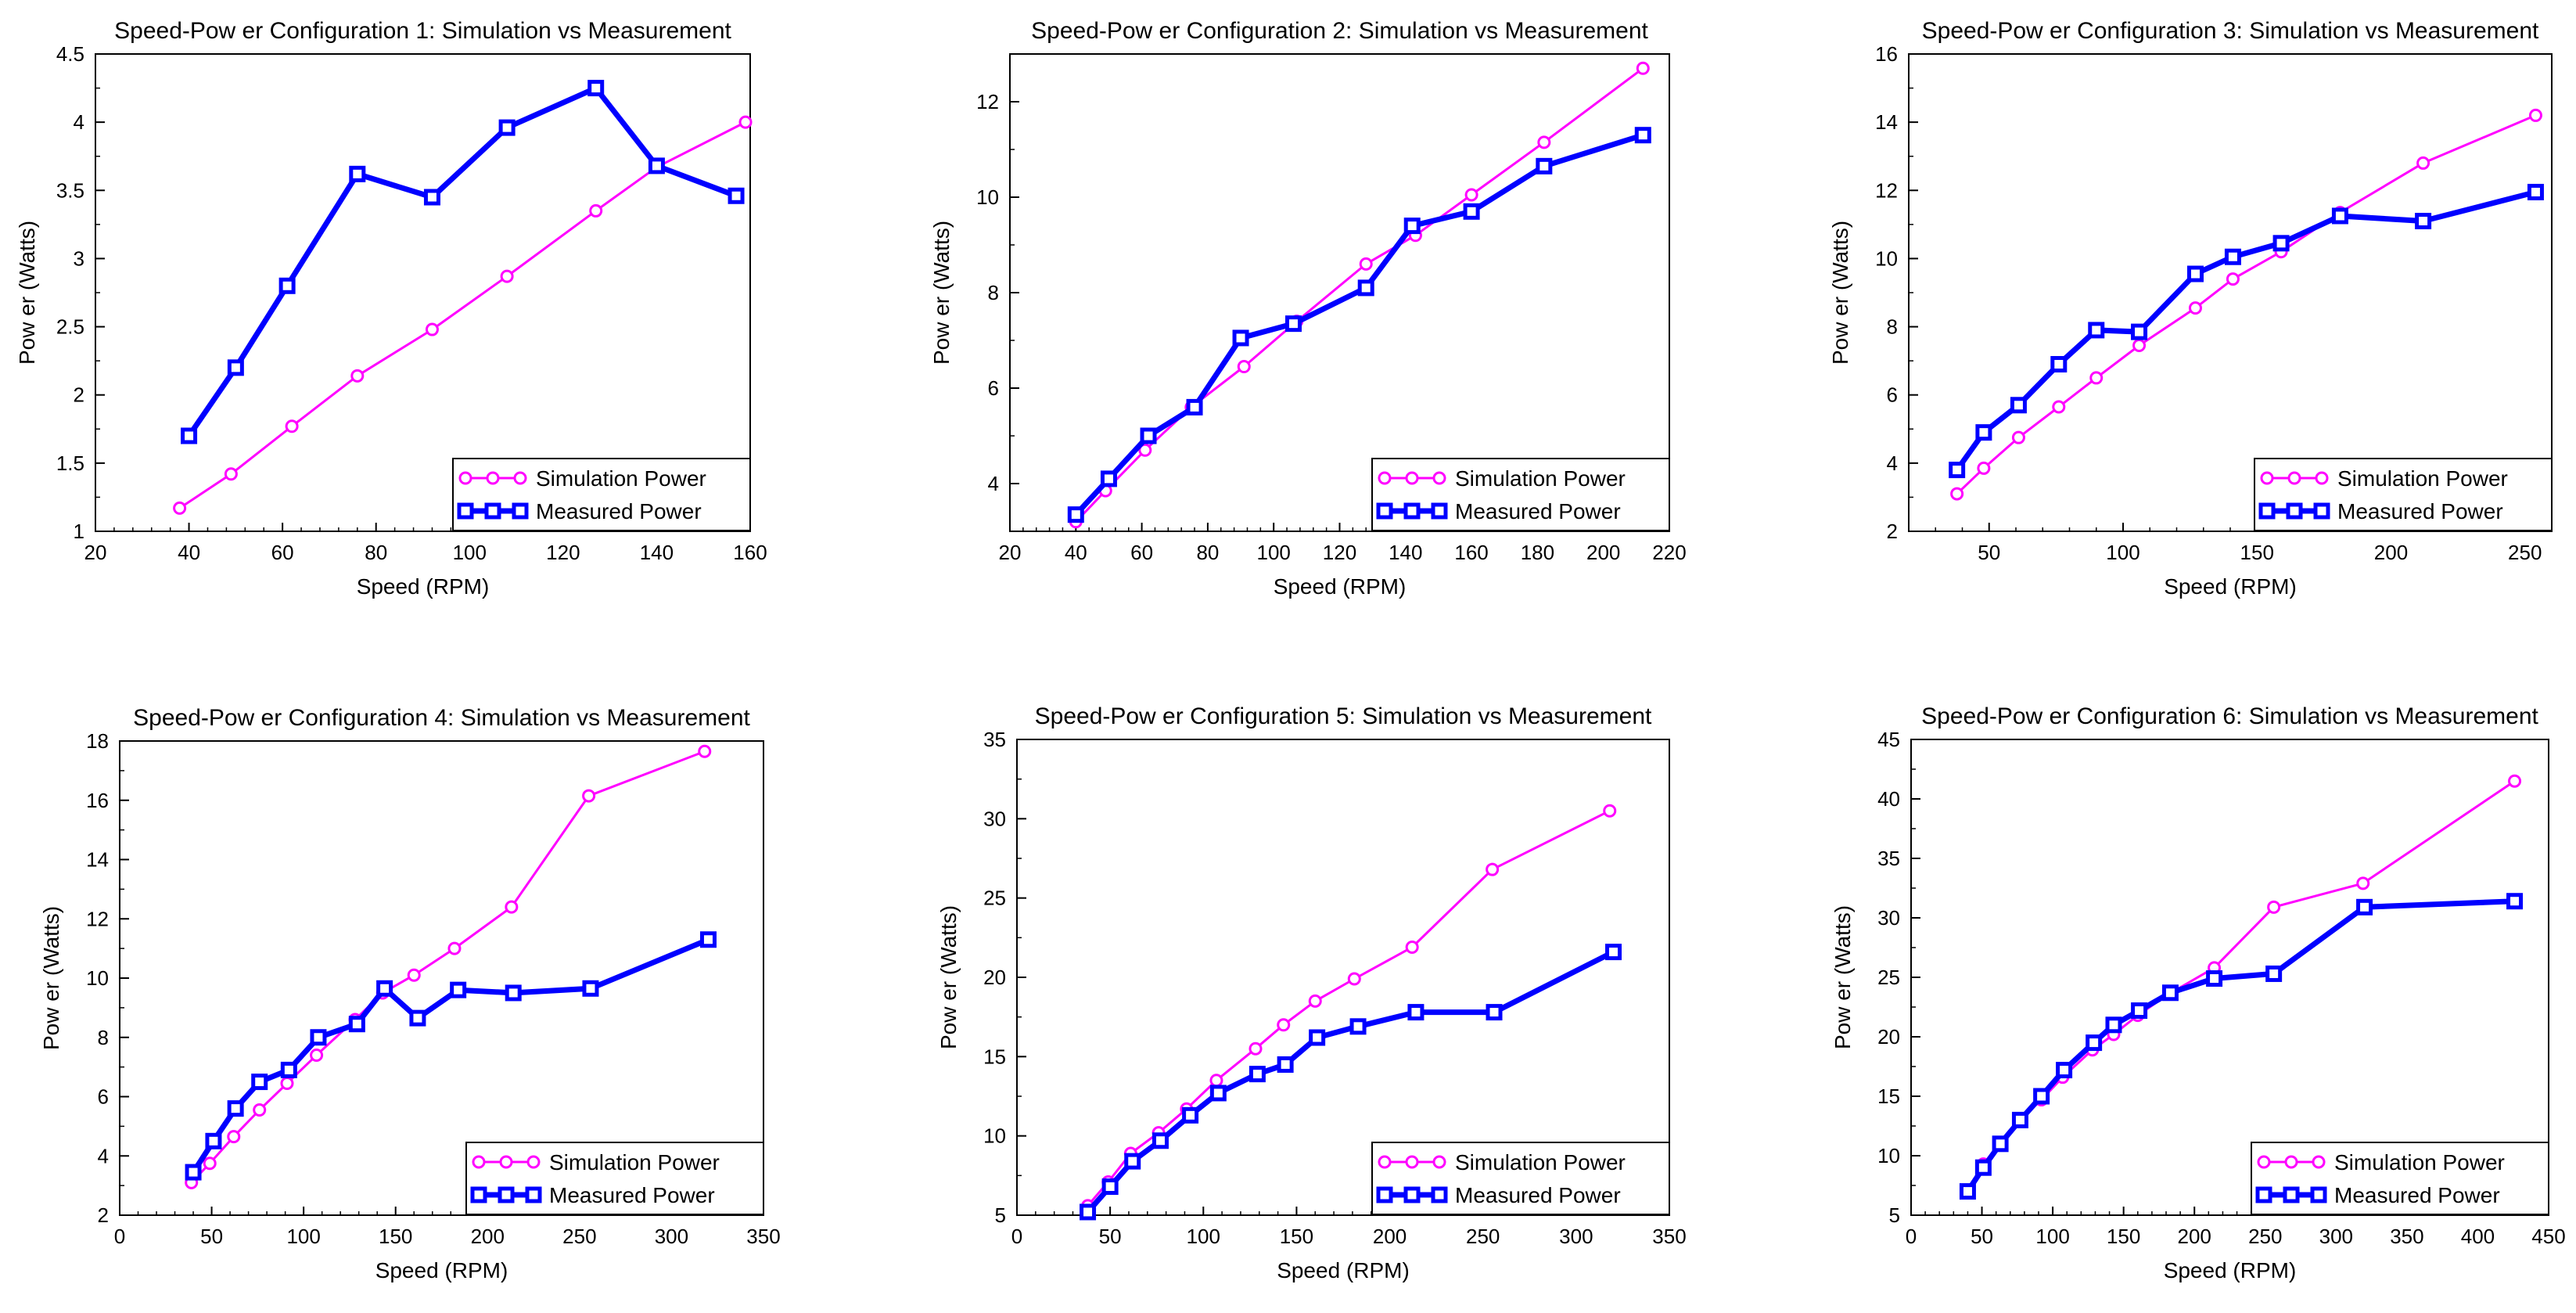 The width and height of the screenshot is (2576, 1313). What do you see at coordinates (97, 741) in the screenshot?
I see `chart-4-y-tick-label: 18` at bounding box center [97, 741].